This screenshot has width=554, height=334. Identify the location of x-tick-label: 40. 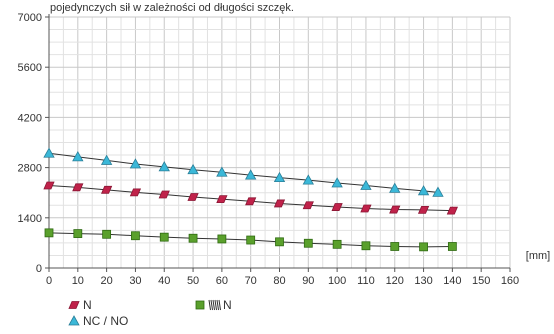
(164, 281).